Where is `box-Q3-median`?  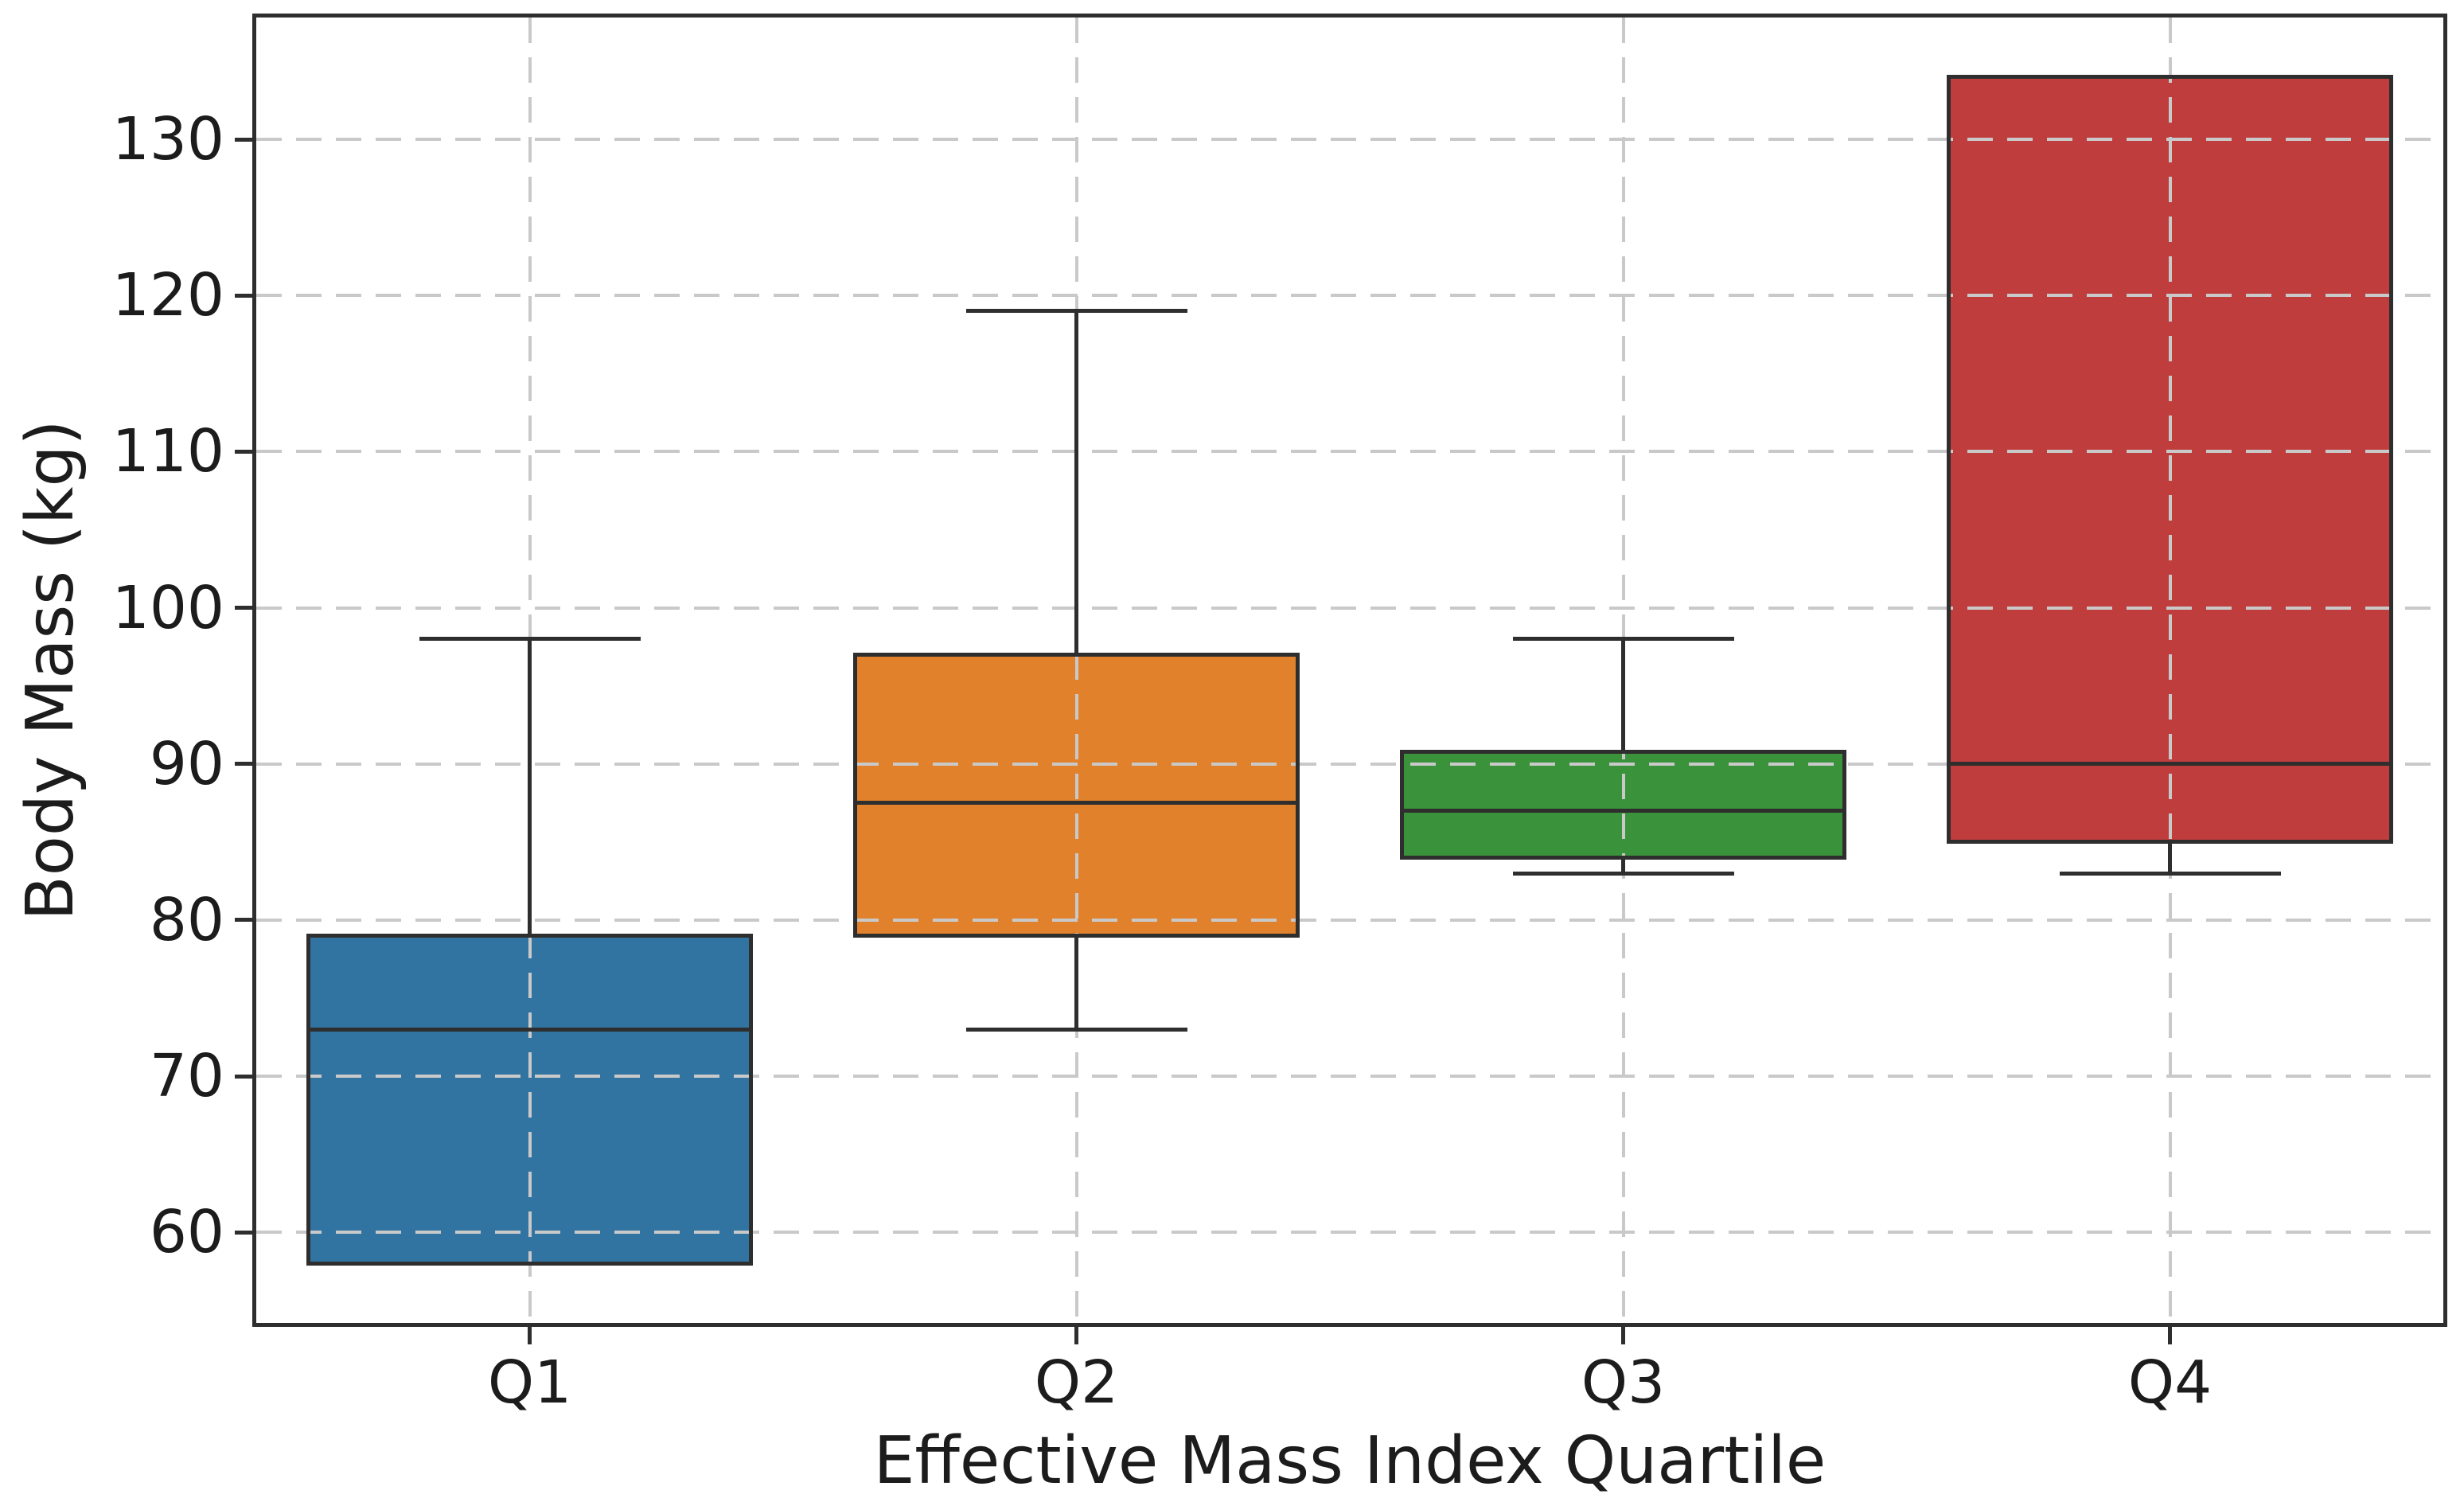 box-Q3-median is located at coordinates (1623, 811).